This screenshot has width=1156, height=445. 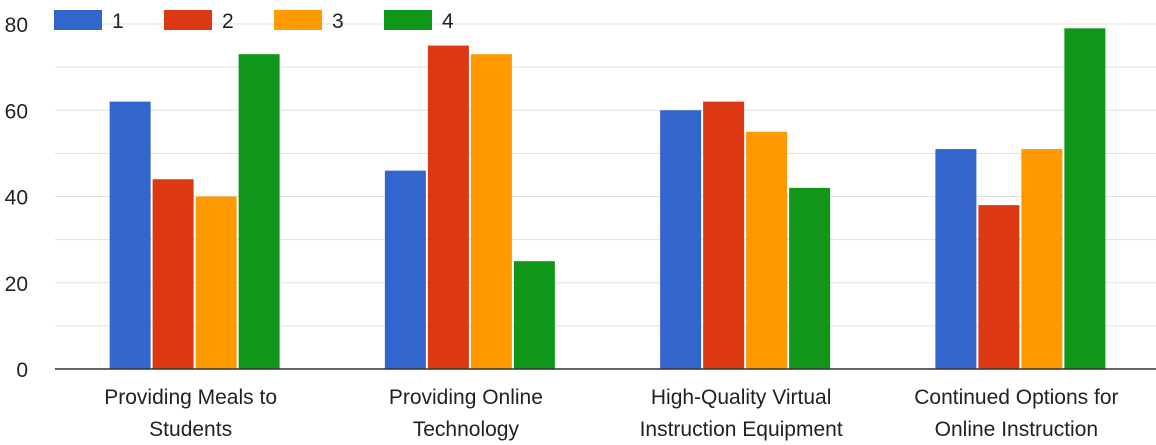 I want to click on x-tick-label: Providing Meals to Students, so click(x=190, y=413).